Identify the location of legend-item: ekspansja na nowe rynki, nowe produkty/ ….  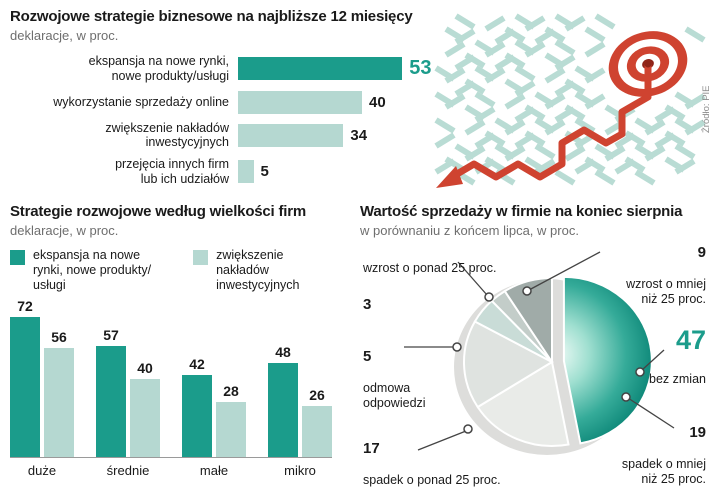
(80, 270).